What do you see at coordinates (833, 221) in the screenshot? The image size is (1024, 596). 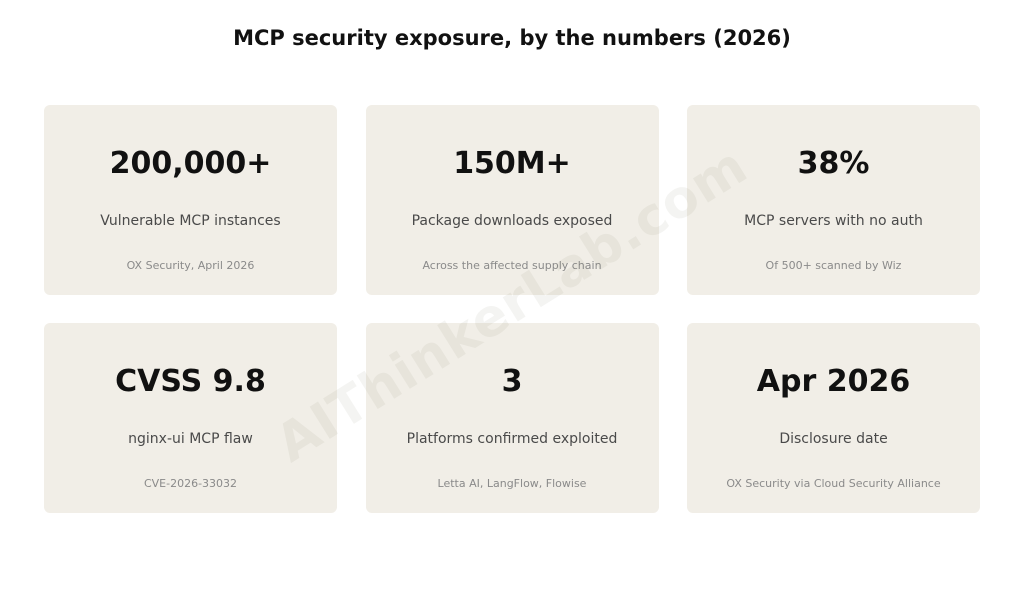 I see `stat-label: MCP servers with no auth` at bounding box center [833, 221].